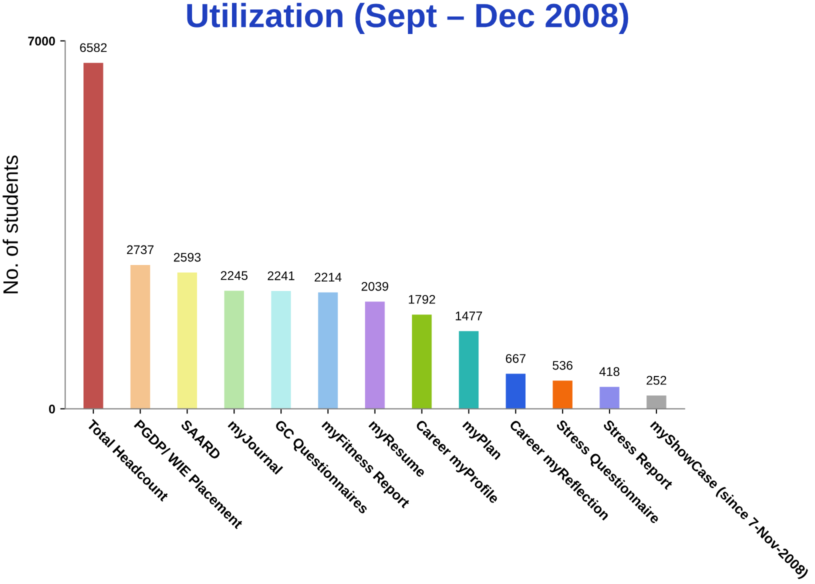  I want to click on data-label: 536, so click(562, 365).